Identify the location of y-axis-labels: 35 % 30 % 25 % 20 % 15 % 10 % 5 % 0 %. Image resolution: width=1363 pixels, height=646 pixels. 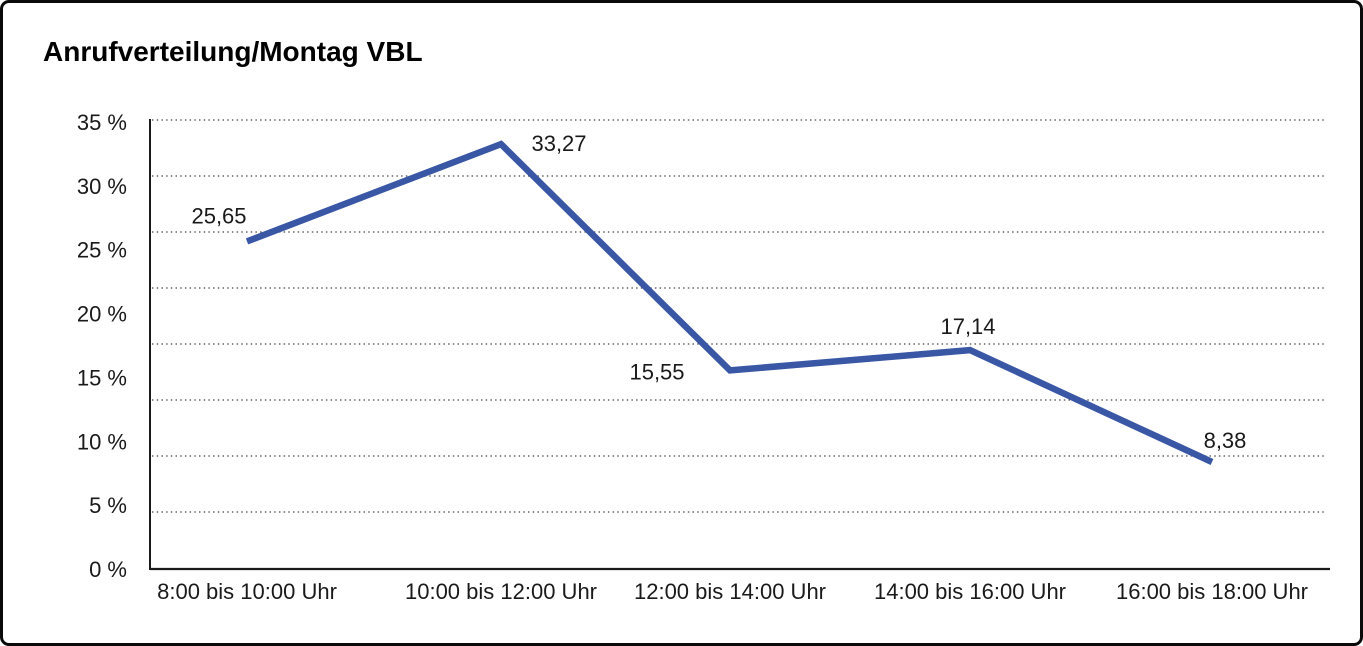
(102, 346).